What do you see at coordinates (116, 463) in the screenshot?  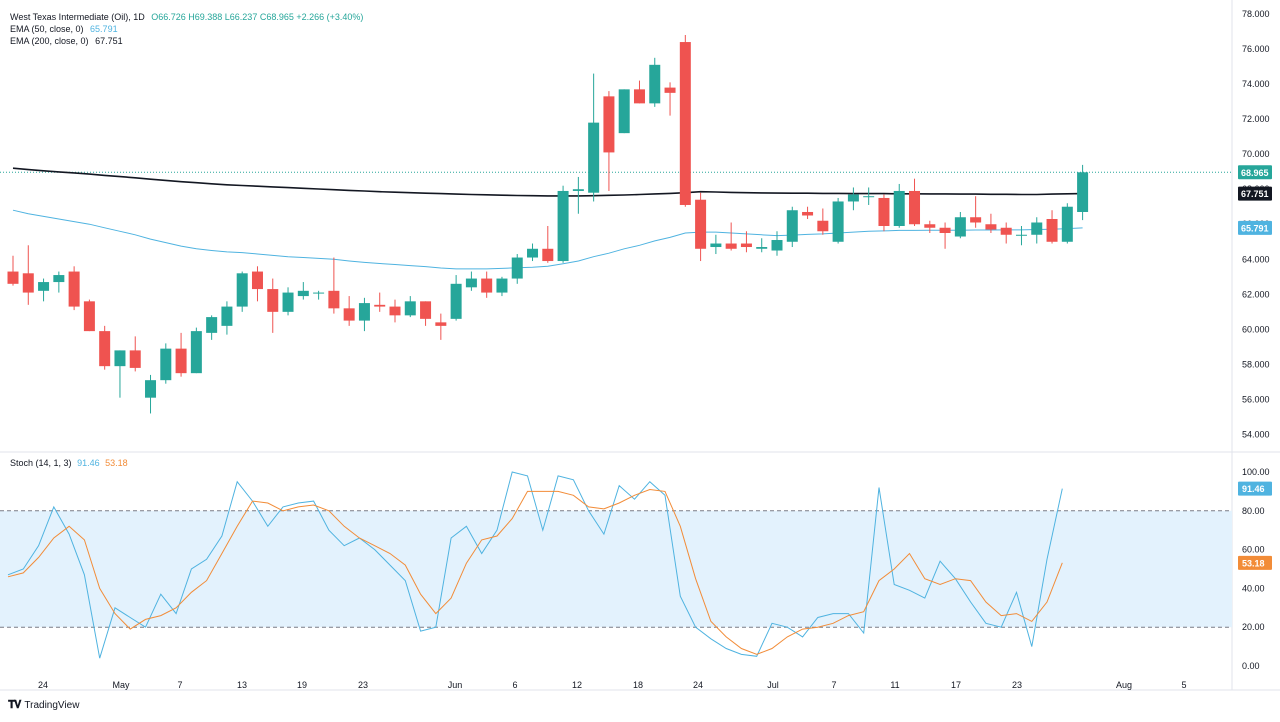 I see `stoch-legend-d: 53.18` at bounding box center [116, 463].